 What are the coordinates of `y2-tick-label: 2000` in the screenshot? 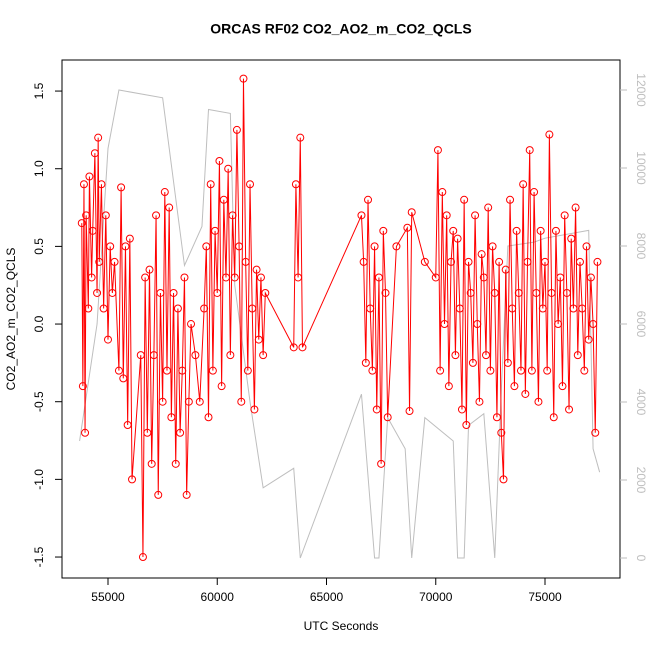 It's located at (641, 480).